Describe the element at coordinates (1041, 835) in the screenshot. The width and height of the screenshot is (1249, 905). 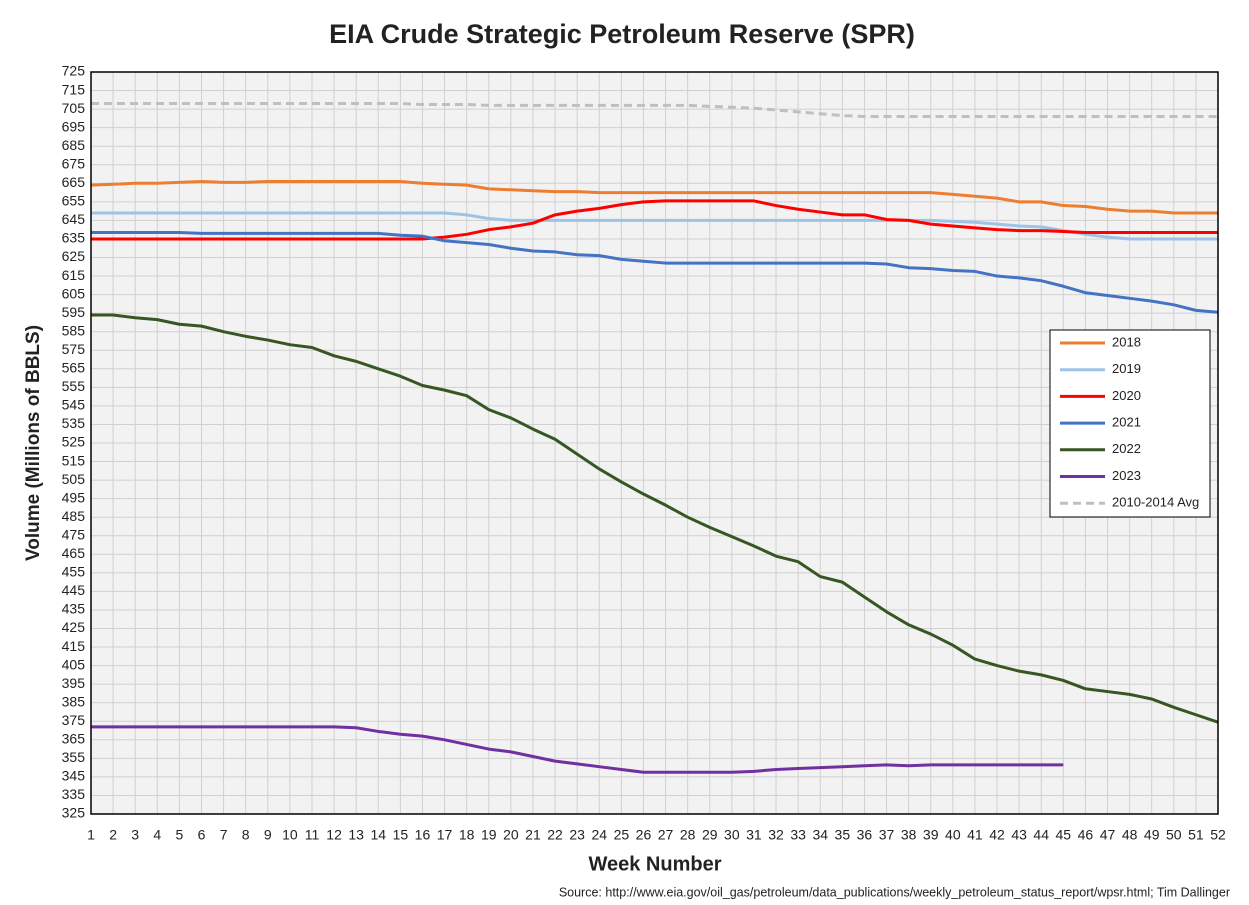
I see `x-tick-label: 44` at that location.